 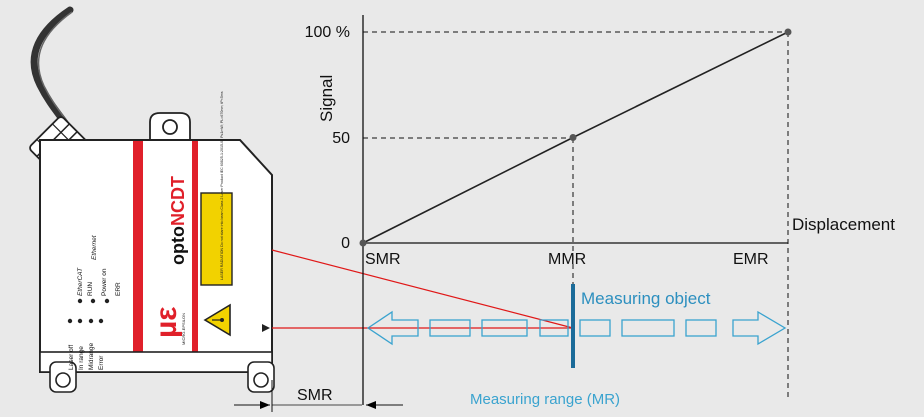 What do you see at coordinates (646, 298) in the screenshot?
I see `measuring-object-label: Measuring object` at bounding box center [646, 298].